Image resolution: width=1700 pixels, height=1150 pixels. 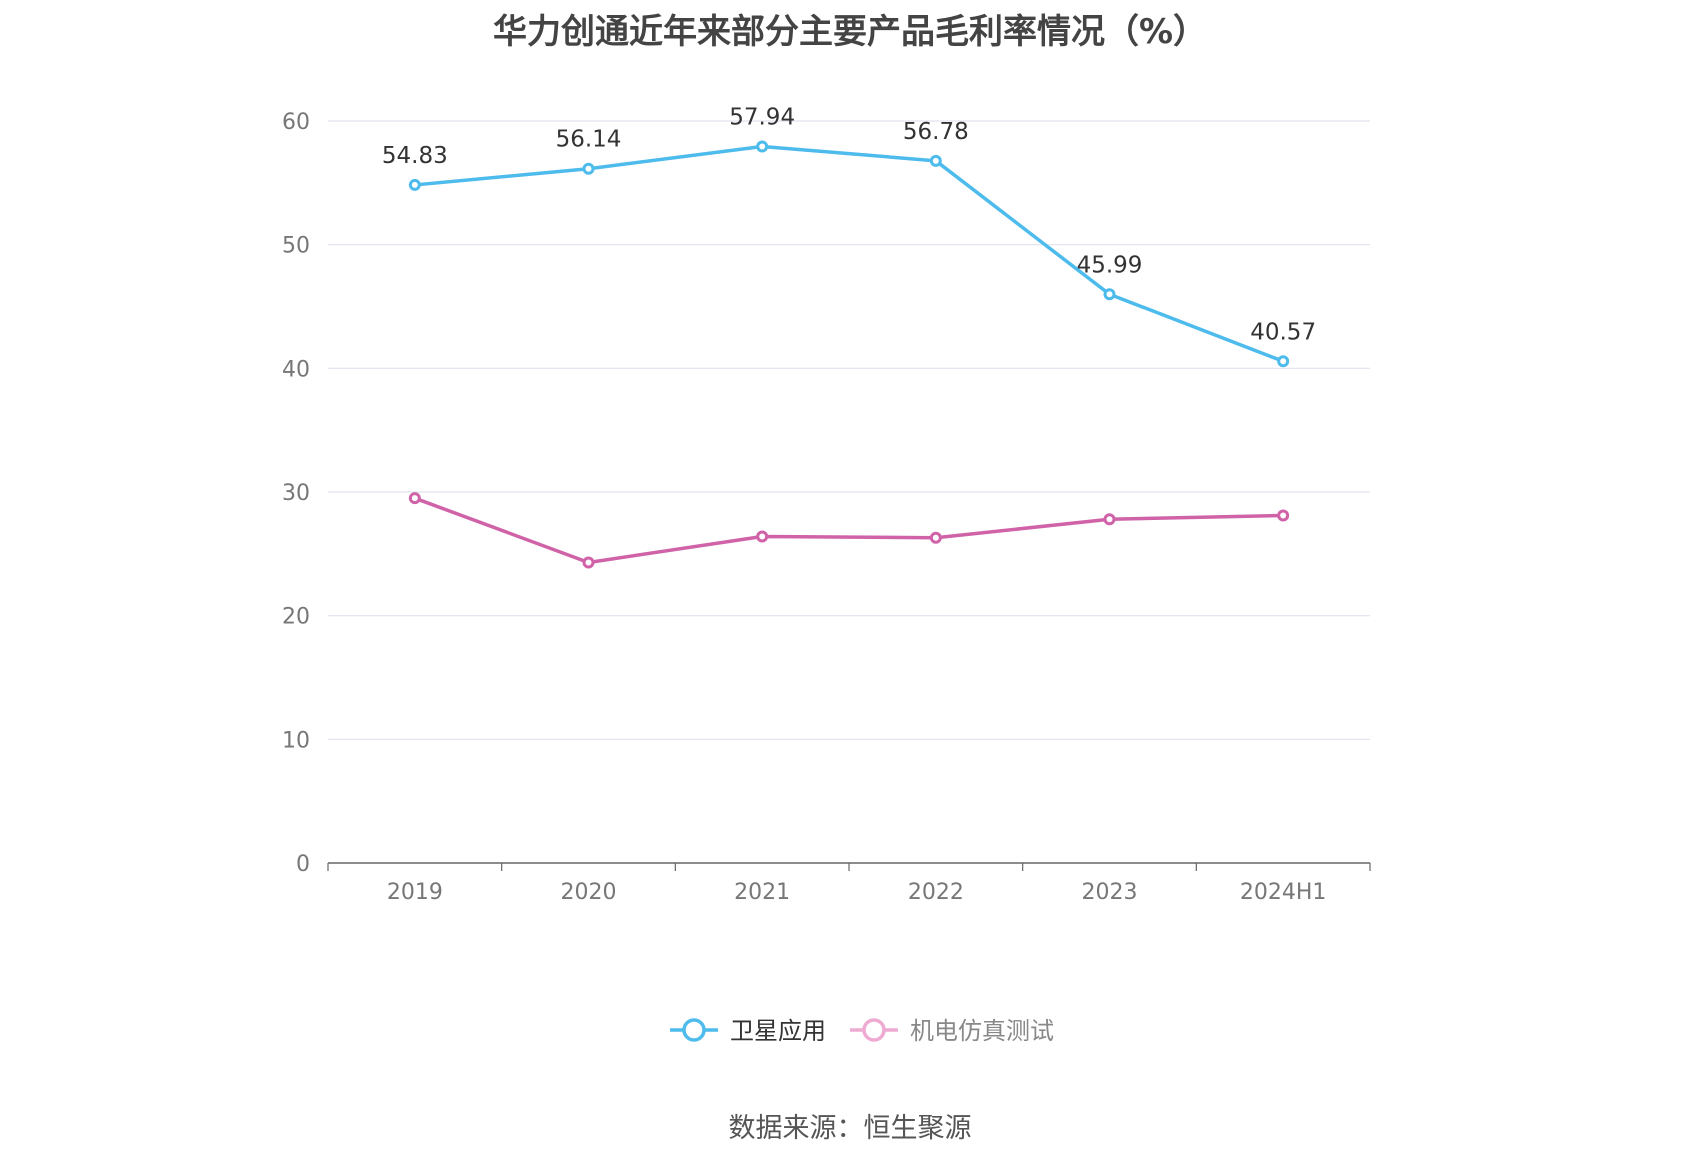 What do you see at coordinates (1283, 332) in the screenshot?
I see `data-label: 40.57` at bounding box center [1283, 332].